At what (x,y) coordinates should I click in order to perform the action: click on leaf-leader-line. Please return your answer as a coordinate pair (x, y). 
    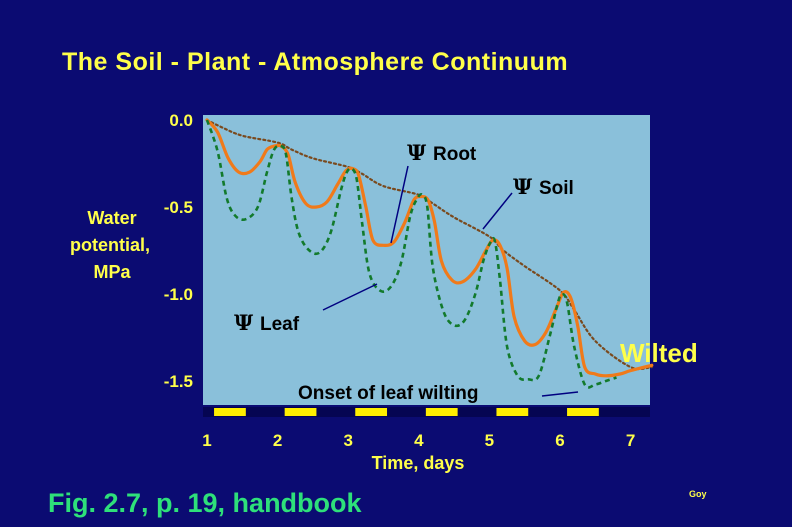
    Looking at the image, I should click on (350, 297).